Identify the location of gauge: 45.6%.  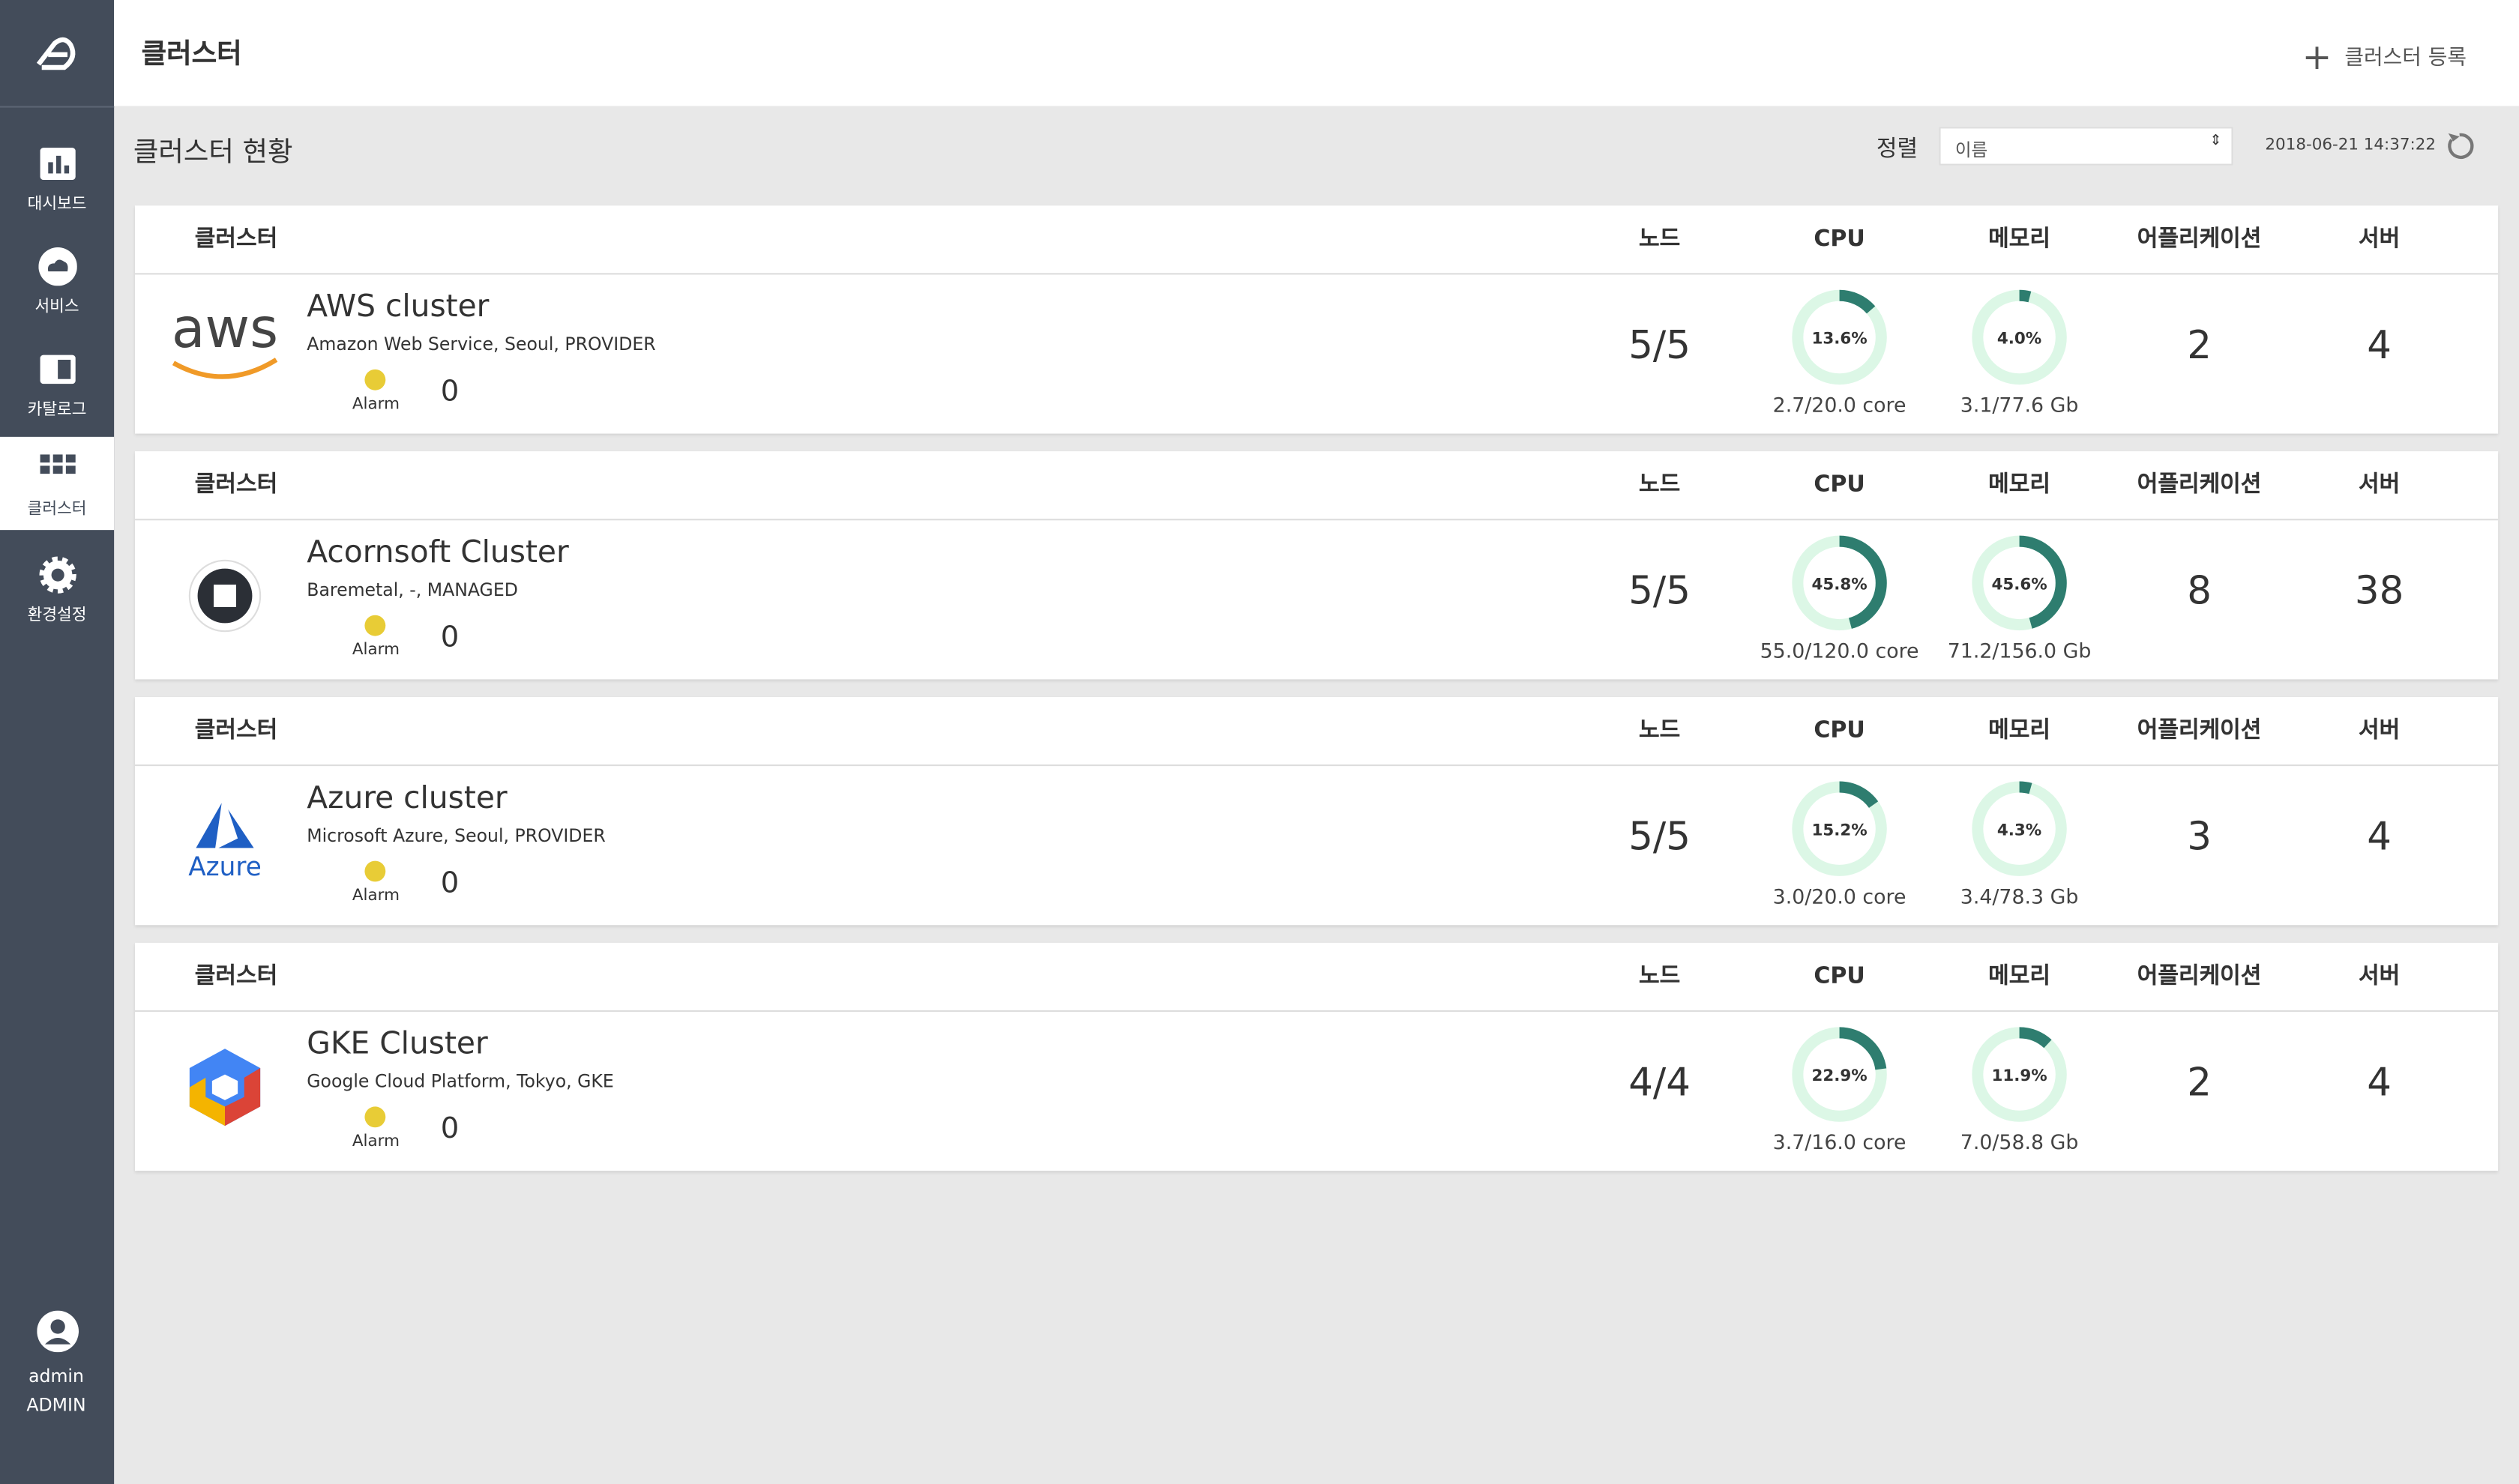
(2019, 583).